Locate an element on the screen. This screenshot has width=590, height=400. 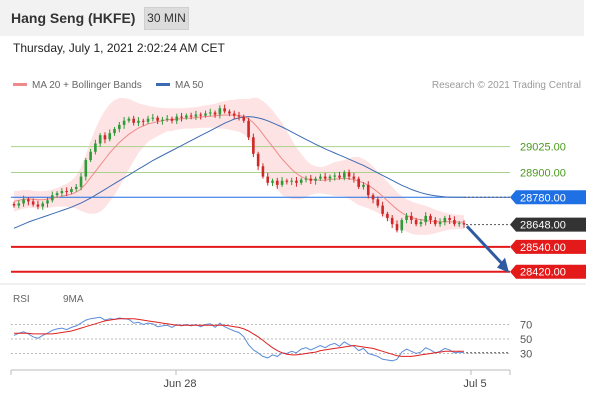
x-tick-label: Jul 5 is located at coordinates (474, 384).